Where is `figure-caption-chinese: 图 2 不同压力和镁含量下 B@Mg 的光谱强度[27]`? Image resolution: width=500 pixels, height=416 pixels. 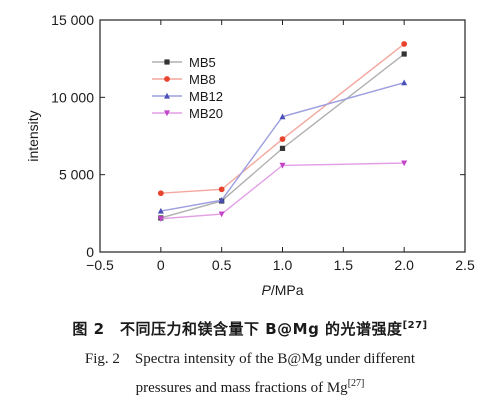
figure-caption-chinese: 图 2 不同压力和镁含量下 B@Mg 的光谱强度[27] is located at coordinates (250, 328).